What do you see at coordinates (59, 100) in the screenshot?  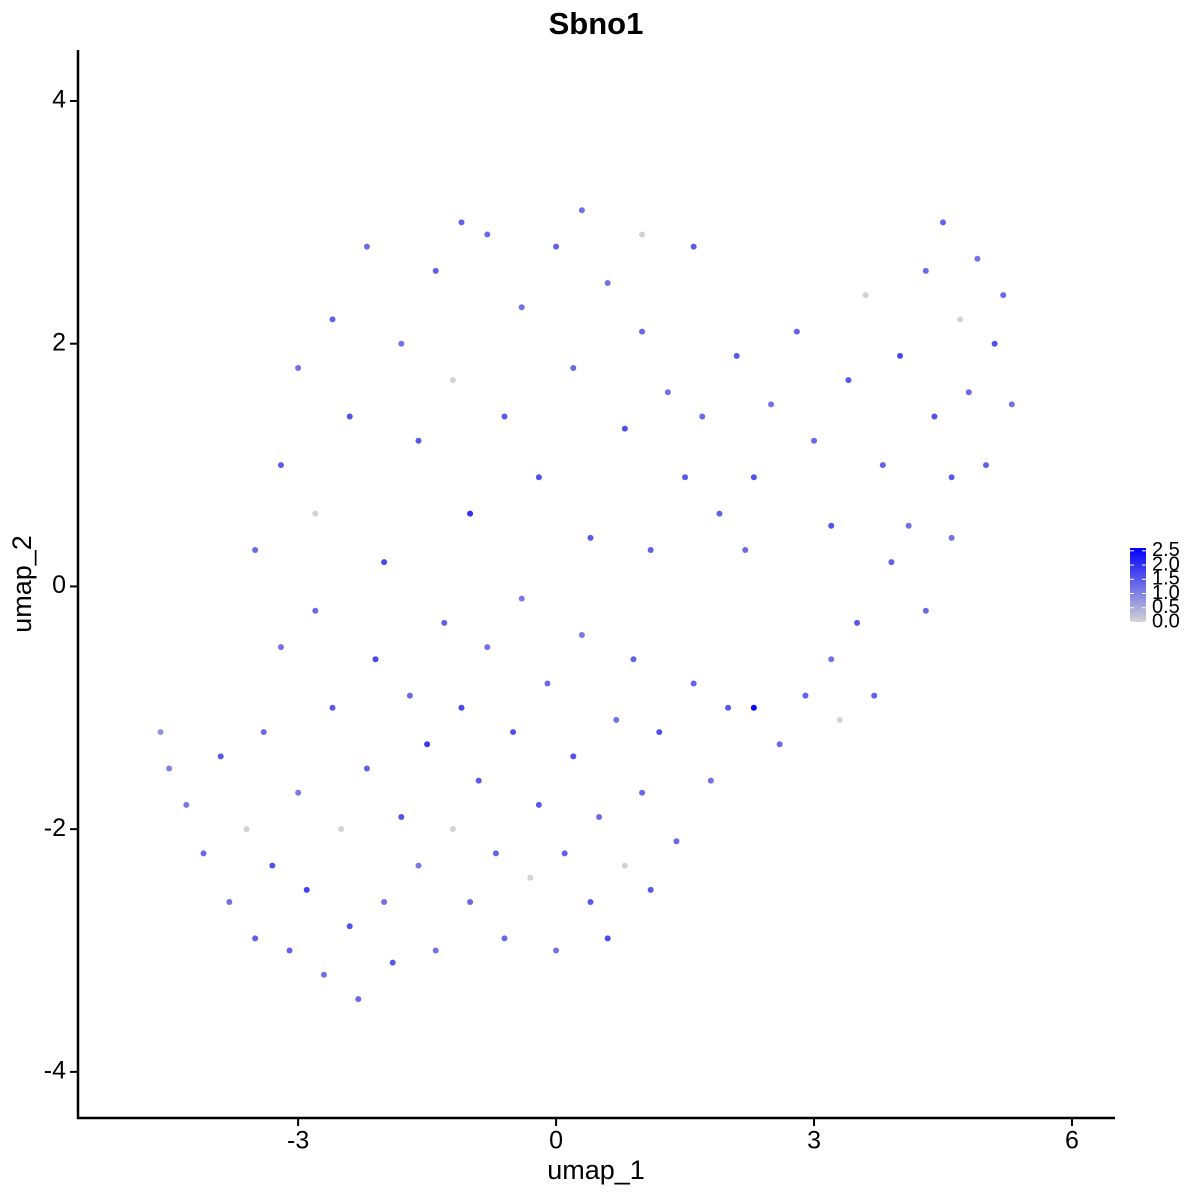 I see `y-tick-label: 4` at bounding box center [59, 100].